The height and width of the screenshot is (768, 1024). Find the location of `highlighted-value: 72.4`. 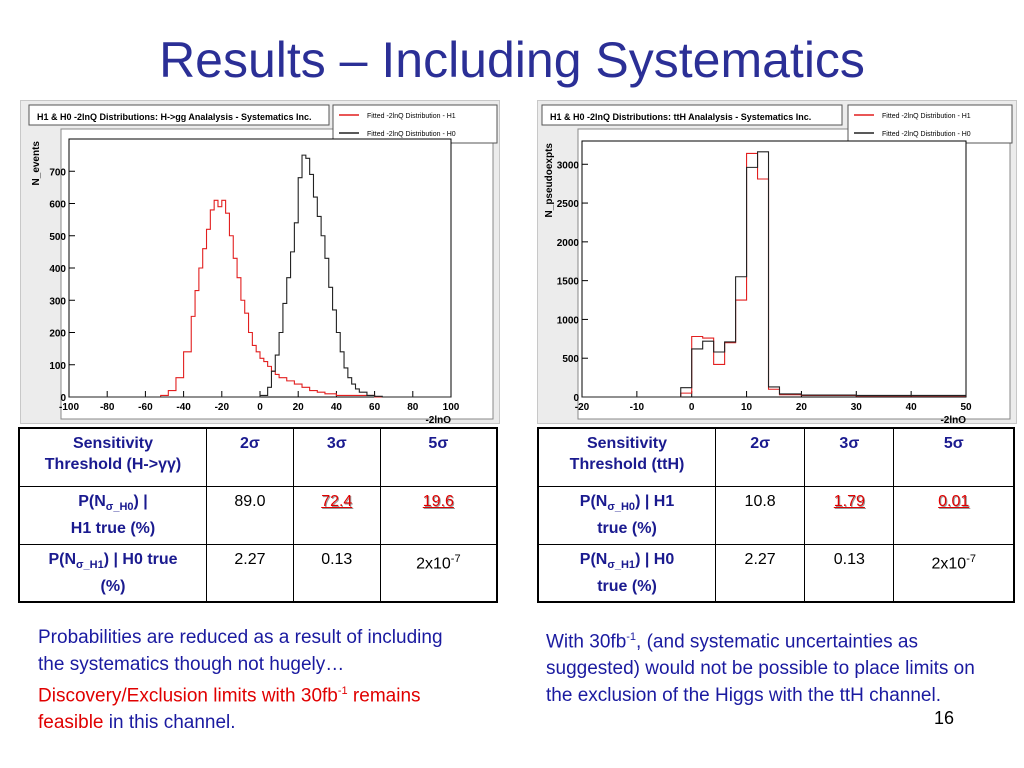

highlighted-value: 72.4 is located at coordinates (337, 501).